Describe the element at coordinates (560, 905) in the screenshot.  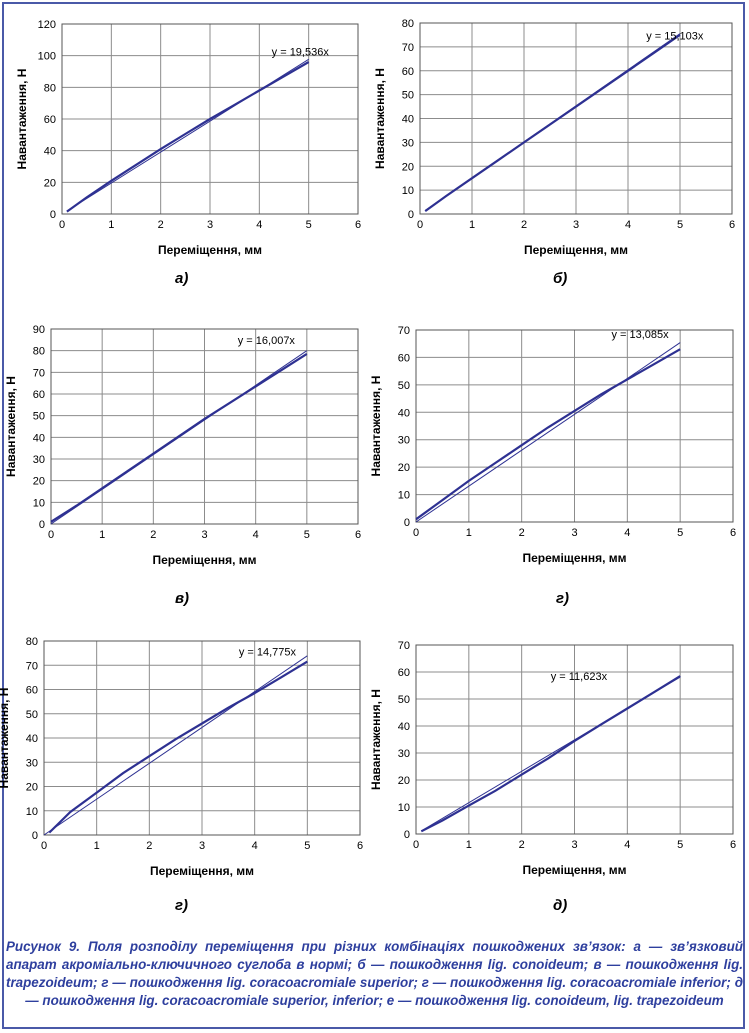
I see `panel-label: д)` at that location.